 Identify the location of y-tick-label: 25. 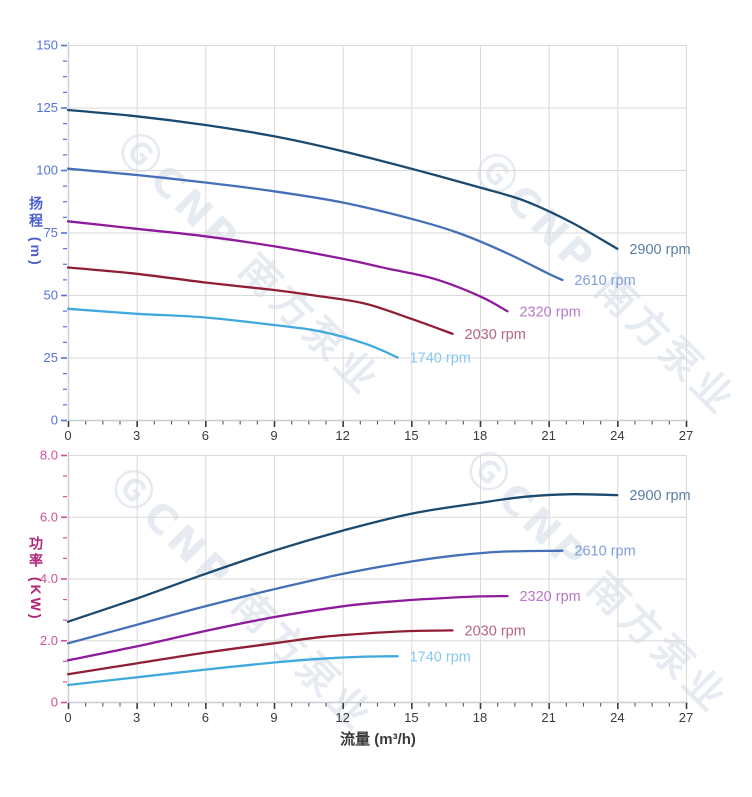
(51, 357).